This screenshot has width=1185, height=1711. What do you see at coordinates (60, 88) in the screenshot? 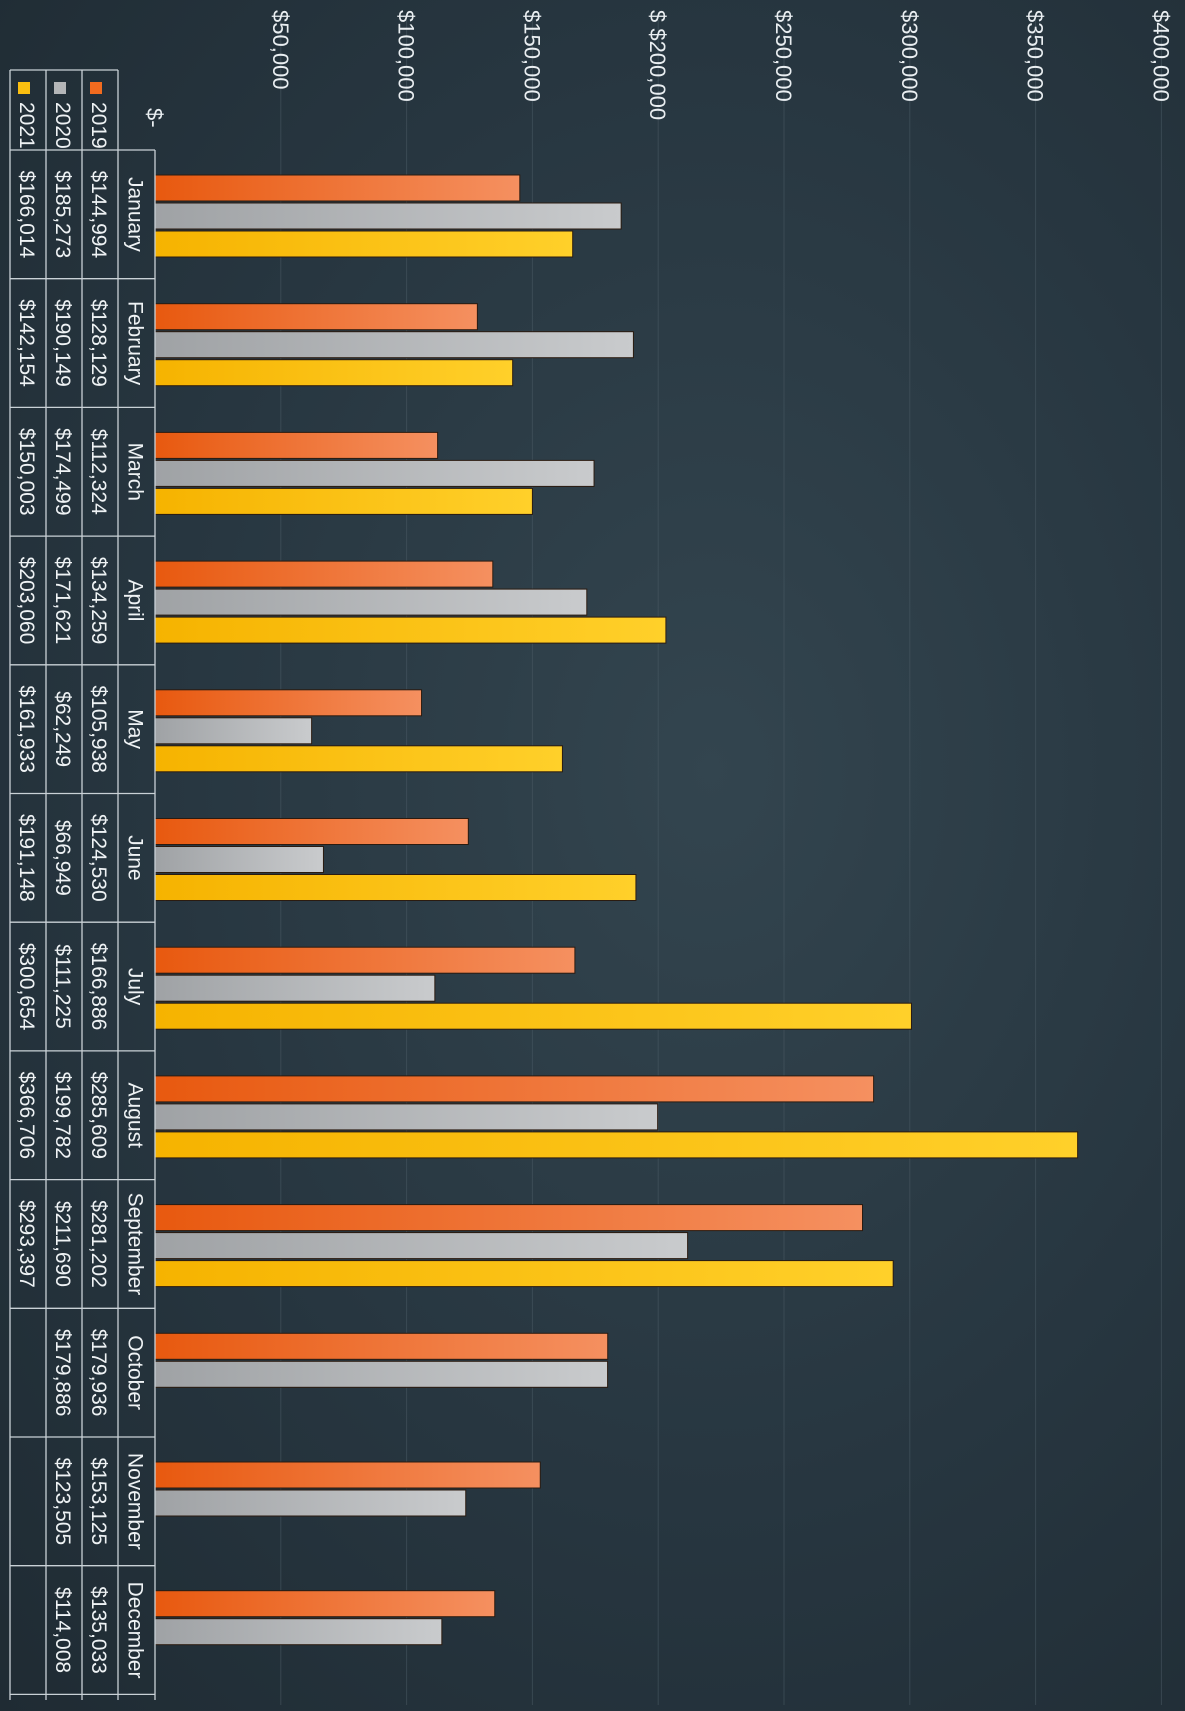
I see `legend-swatch-2020` at bounding box center [60, 88].